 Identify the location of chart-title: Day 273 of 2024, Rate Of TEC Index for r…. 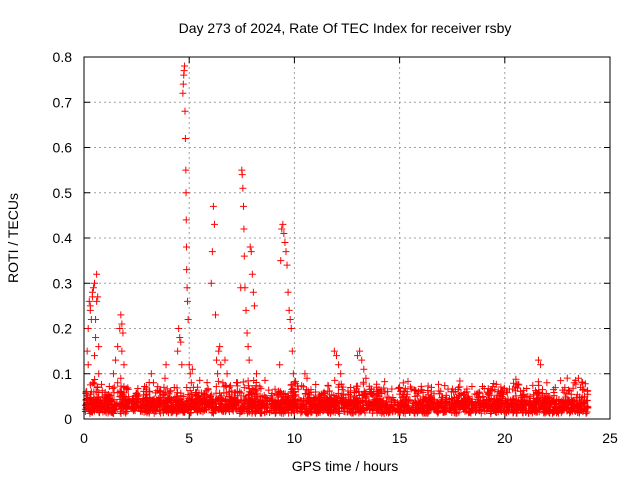
(345, 28).